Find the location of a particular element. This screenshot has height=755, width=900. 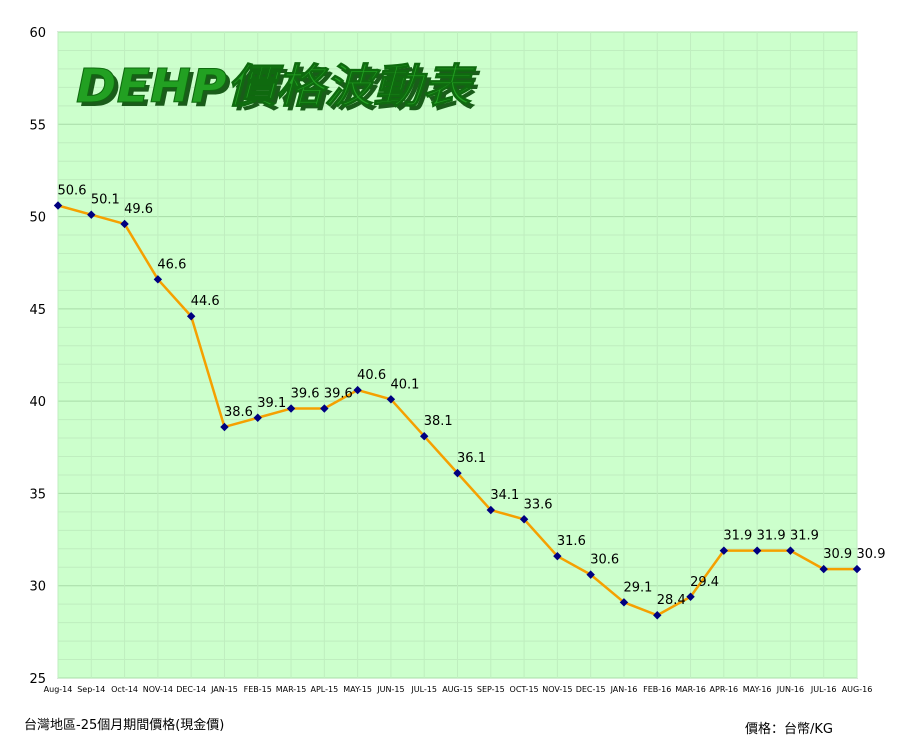

x-tick-label: Oct-14 is located at coordinates (124, 689).